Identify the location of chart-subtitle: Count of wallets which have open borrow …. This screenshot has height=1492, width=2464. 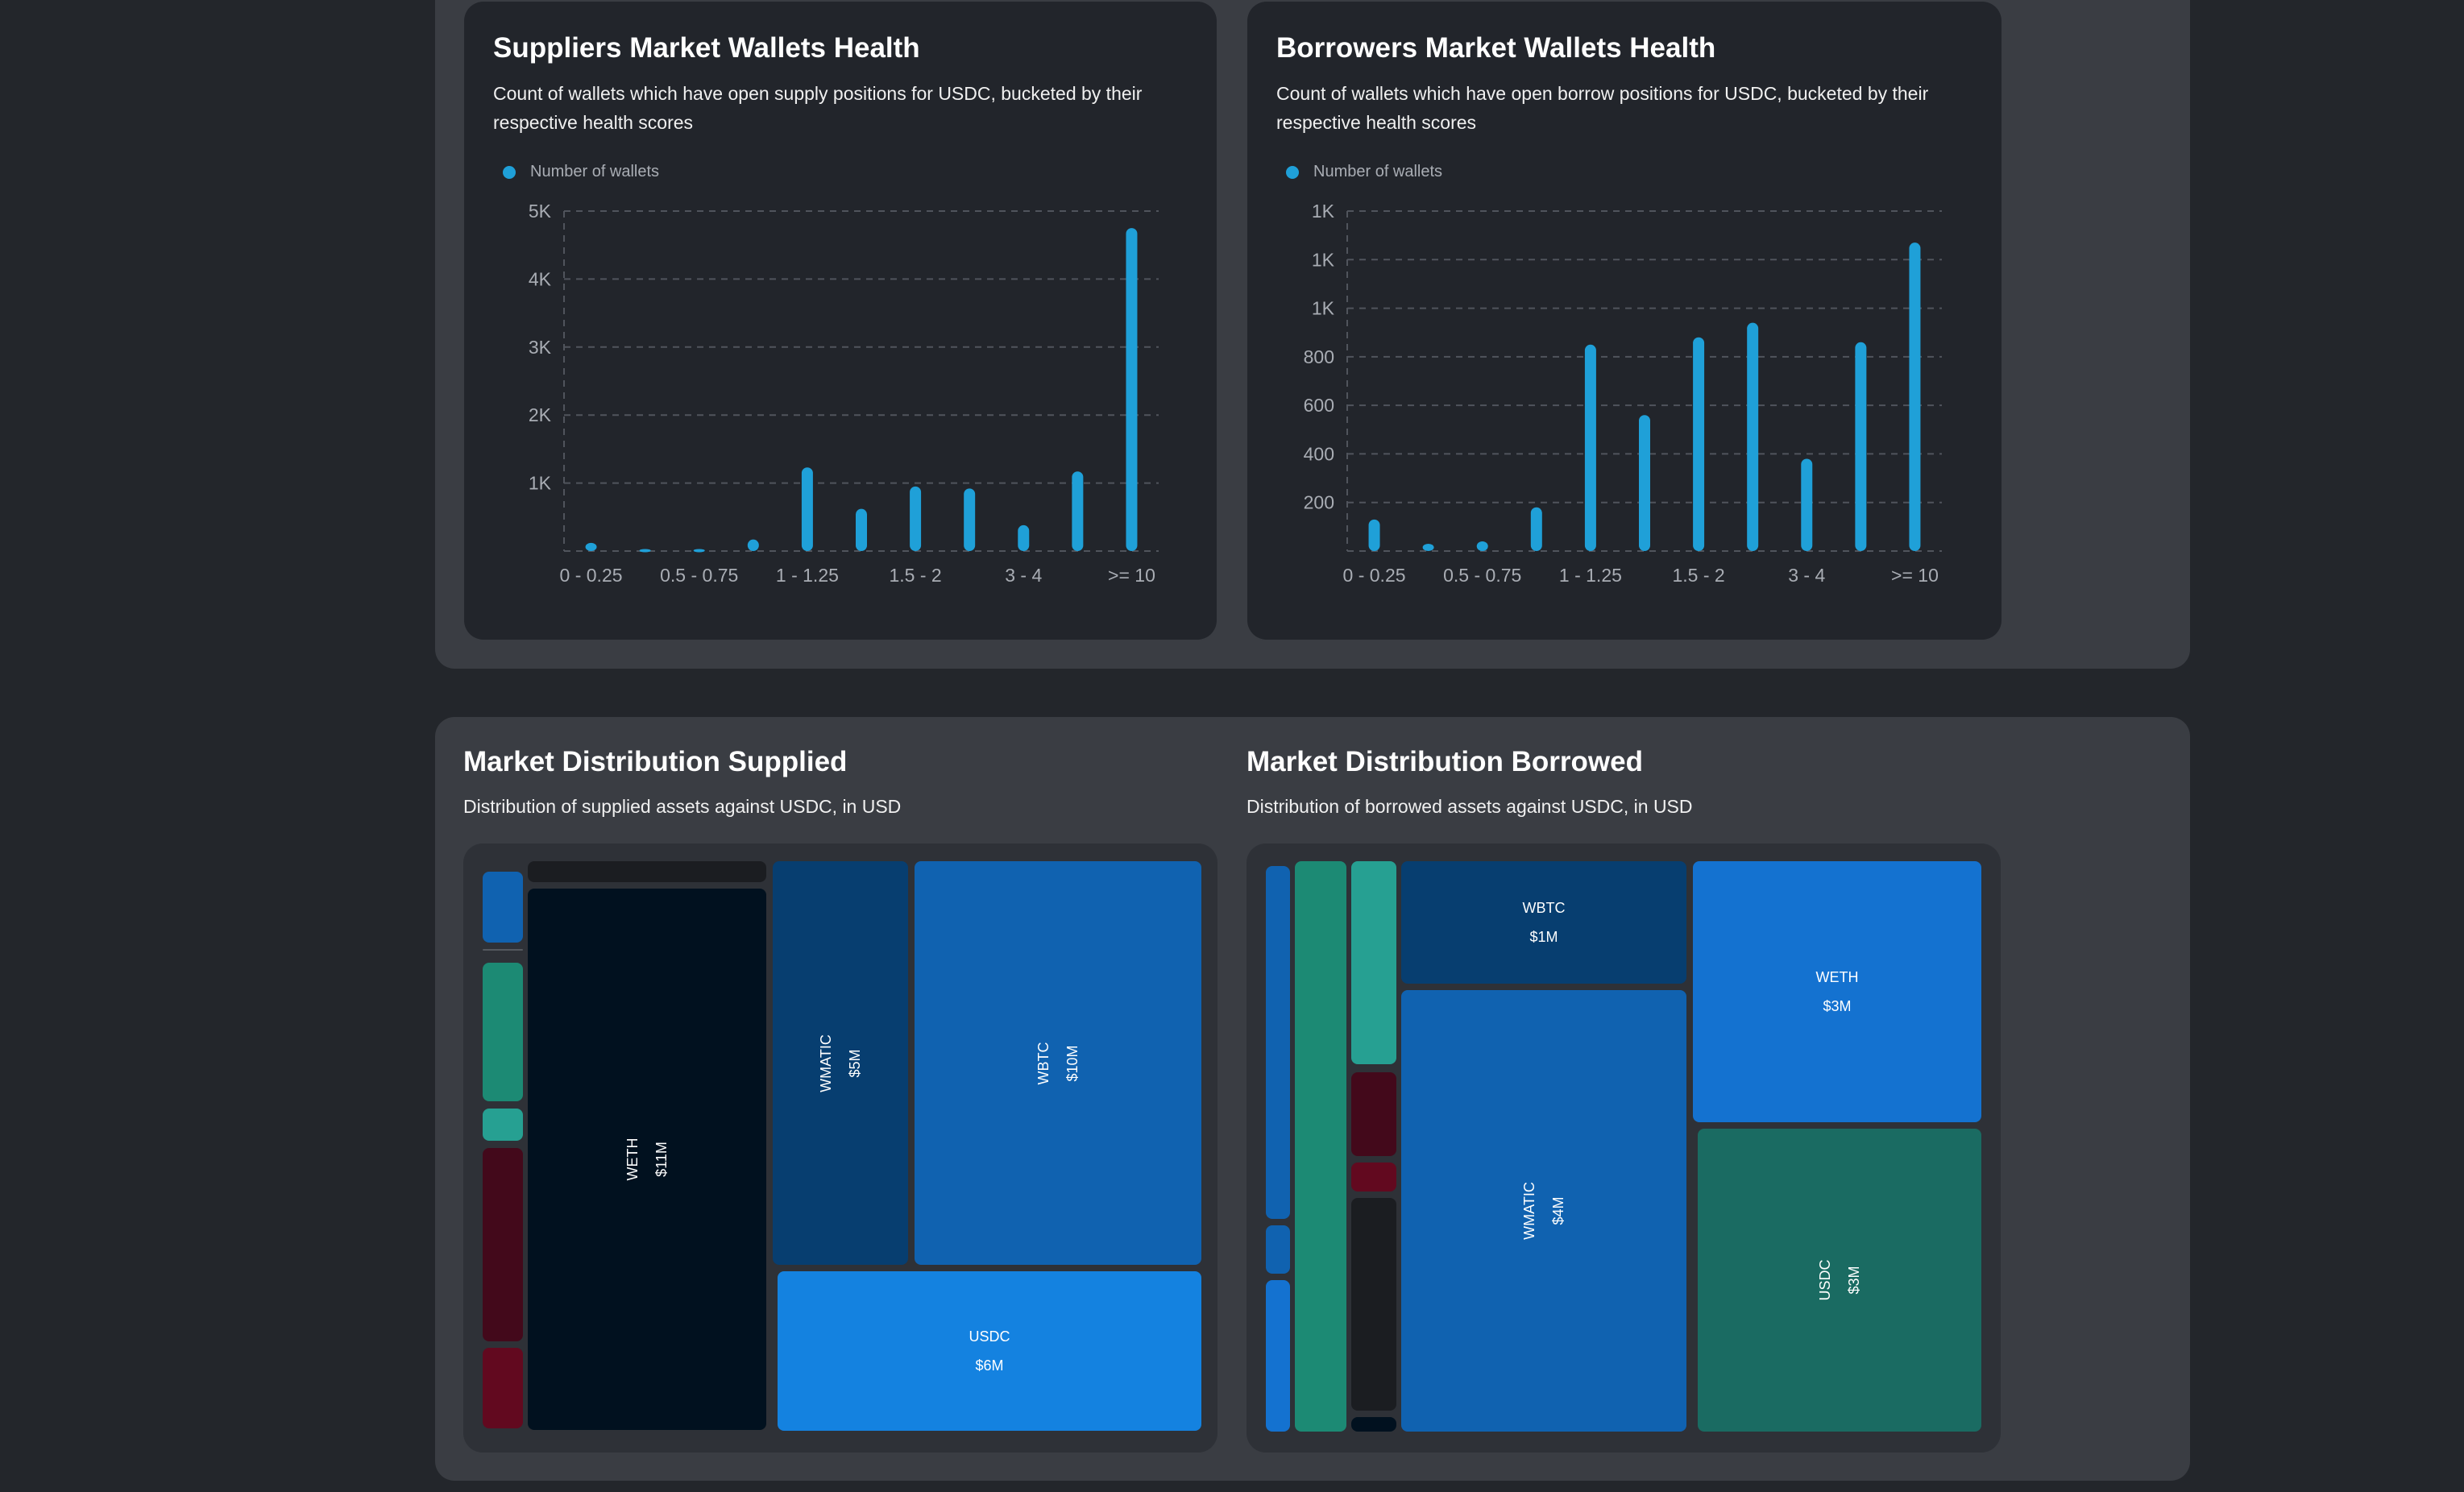
(1602, 108).